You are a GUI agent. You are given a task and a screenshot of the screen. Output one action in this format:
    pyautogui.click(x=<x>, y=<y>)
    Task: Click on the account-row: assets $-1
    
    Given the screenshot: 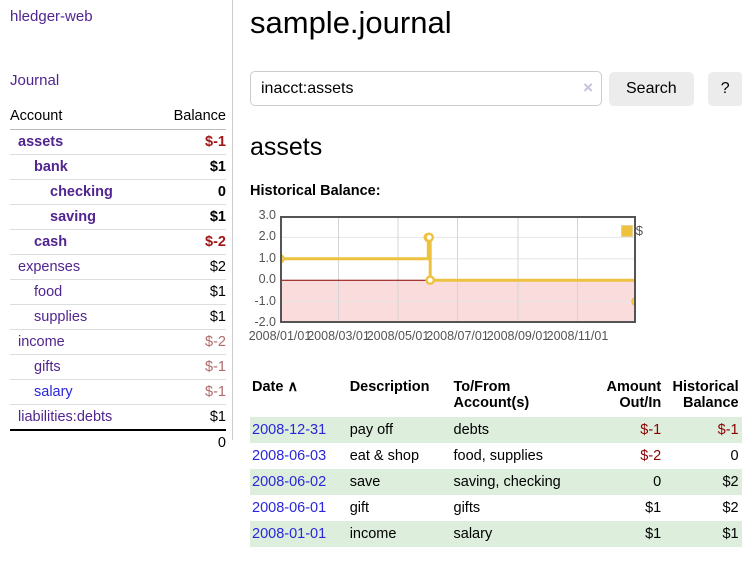 What is the action you would take?
    pyautogui.click(x=118, y=142)
    